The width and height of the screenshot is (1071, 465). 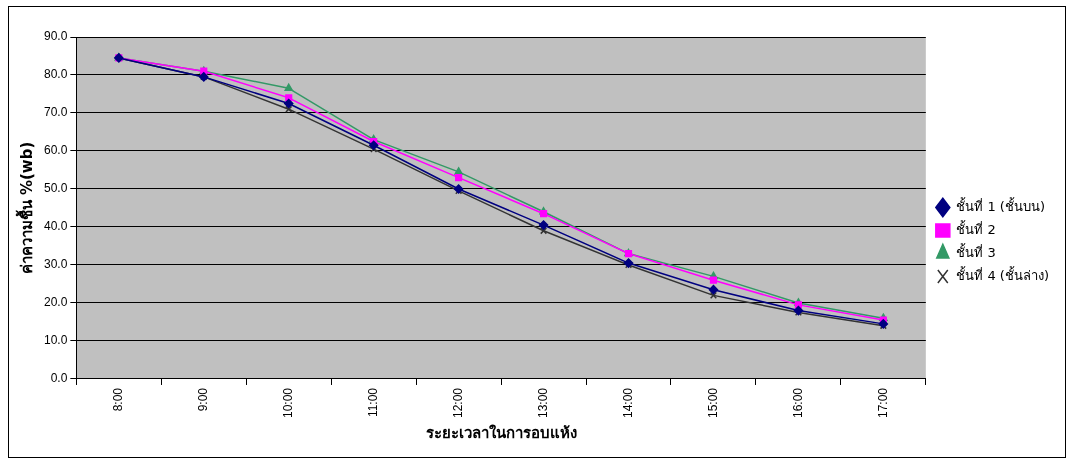 I want to click on y-tick-label: 60.0, so click(x=56, y=150).